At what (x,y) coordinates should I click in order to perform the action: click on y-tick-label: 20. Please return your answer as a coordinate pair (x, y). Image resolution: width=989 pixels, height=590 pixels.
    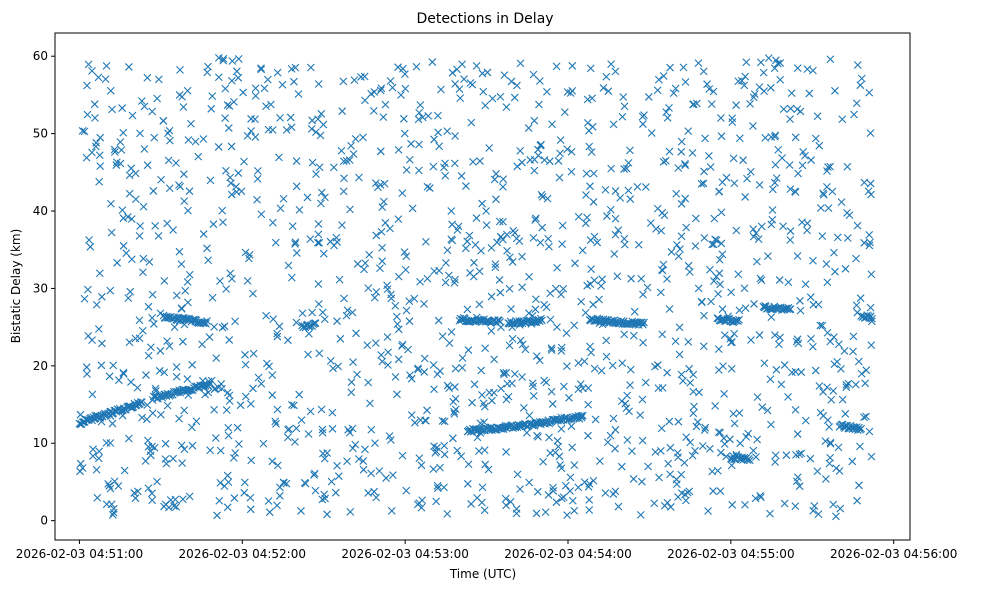
    Looking at the image, I should click on (40, 366).